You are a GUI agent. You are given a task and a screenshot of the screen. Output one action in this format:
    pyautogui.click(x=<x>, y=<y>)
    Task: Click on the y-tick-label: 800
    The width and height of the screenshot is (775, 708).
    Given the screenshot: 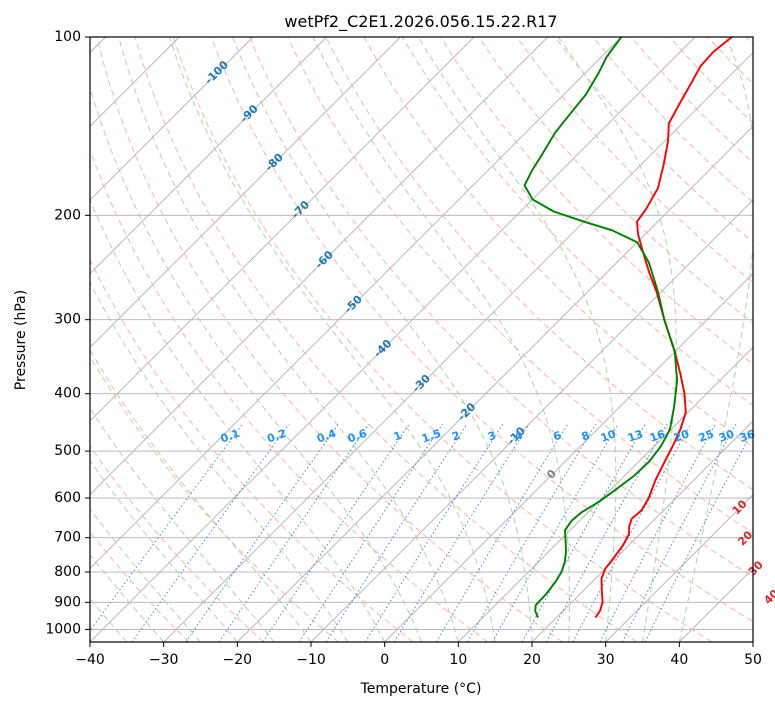 What is the action you would take?
    pyautogui.click(x=67, y=572)
    